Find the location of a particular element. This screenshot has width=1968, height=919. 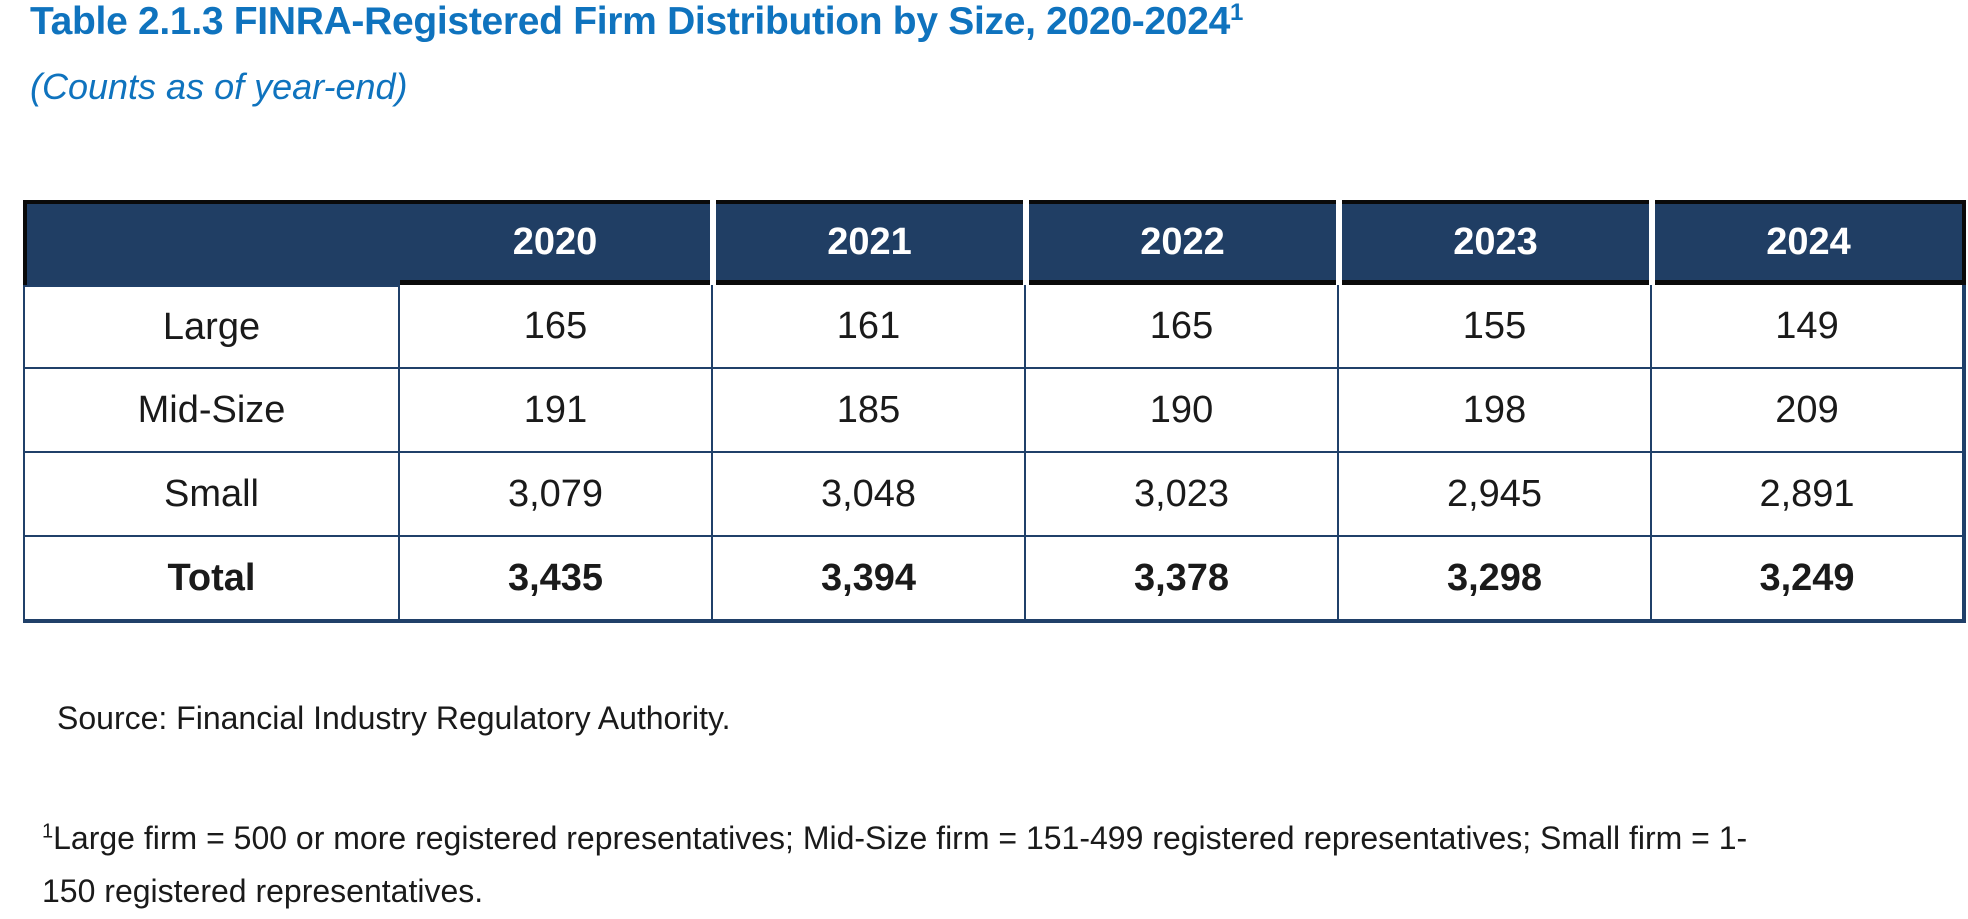

table-cell-large-2023: 155 is located at coordinates (1495, 327).